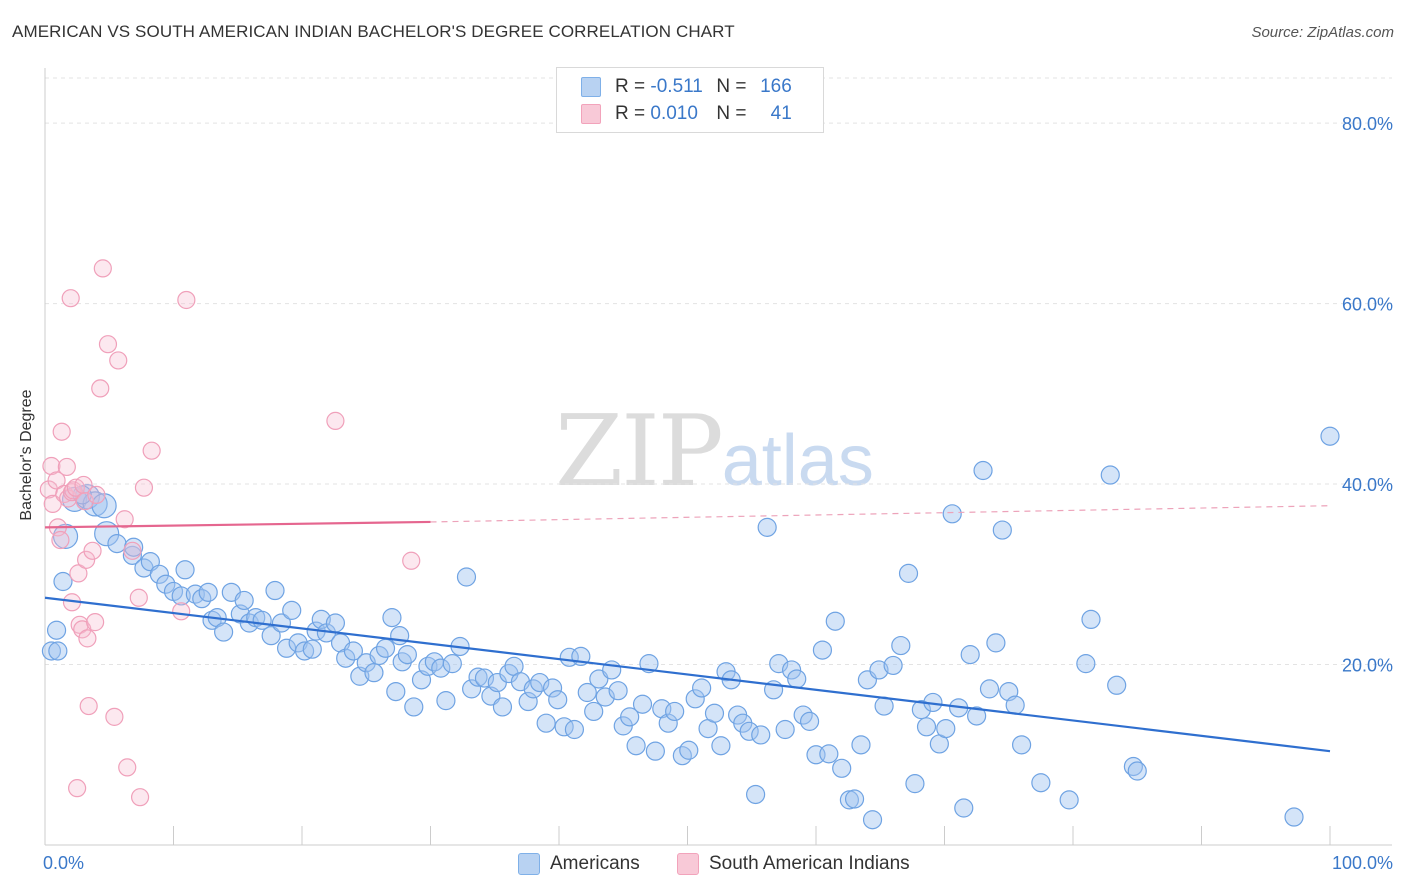 The width and height of the screenshot is (1406, 892). Describe the element at coordinates (797, 461) in the screenshot. I see `watermark-atlas: atlas` at that location.